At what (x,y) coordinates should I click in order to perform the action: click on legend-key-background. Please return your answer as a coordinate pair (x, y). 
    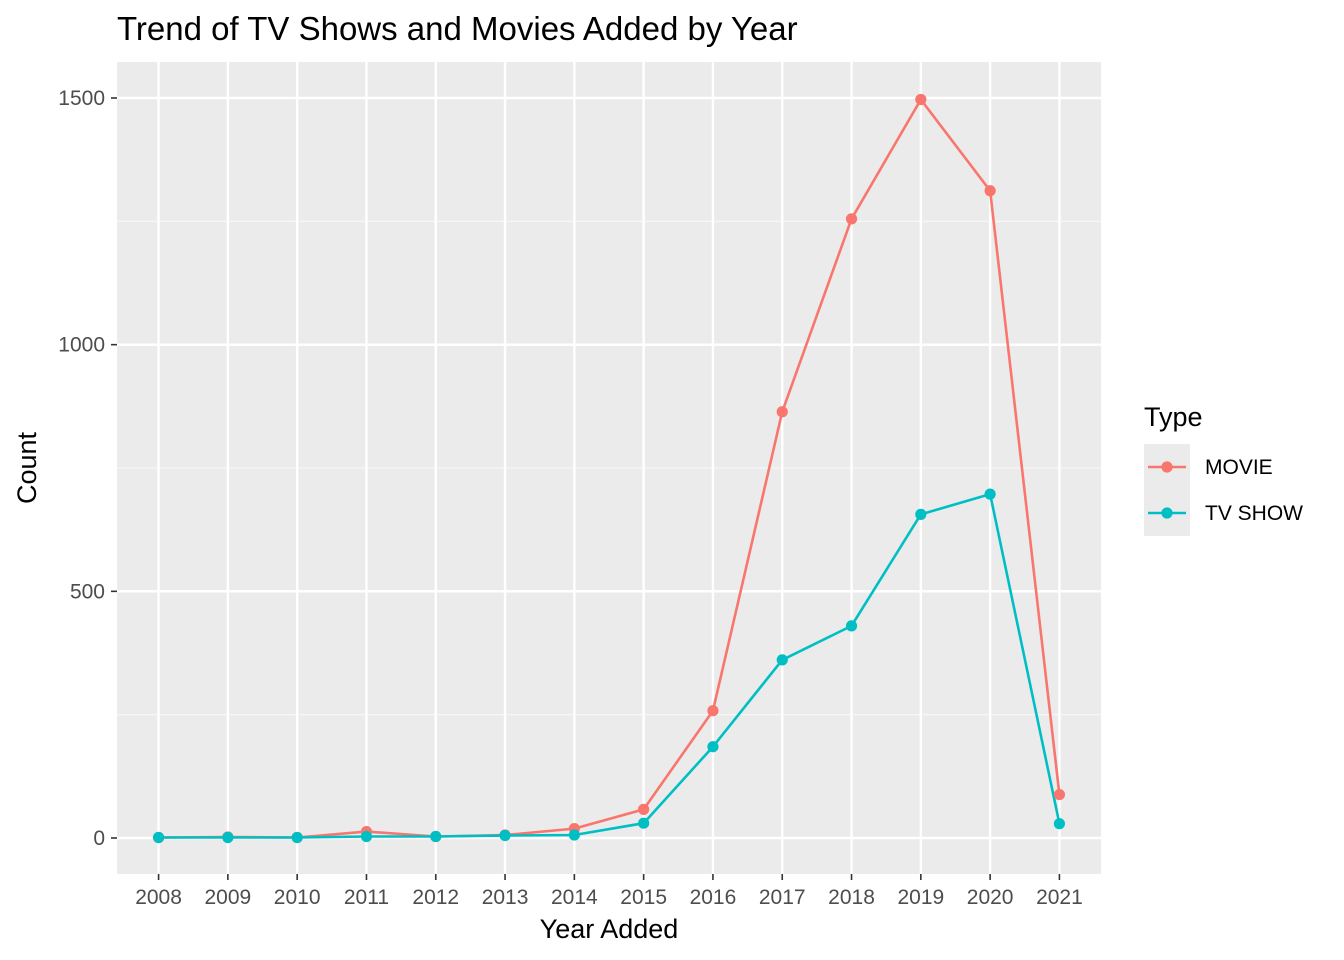
    Looking at the image, I should click on (1167, 490).